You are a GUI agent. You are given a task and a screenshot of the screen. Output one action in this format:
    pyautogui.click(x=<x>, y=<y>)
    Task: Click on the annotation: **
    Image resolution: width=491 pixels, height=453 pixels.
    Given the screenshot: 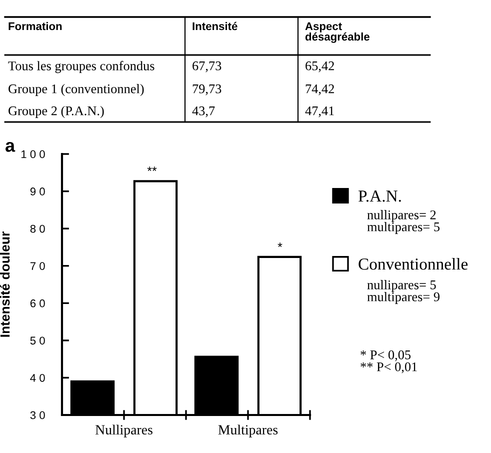 What is the action you would take?
    pyautogui.click(x=152, y=169)
    